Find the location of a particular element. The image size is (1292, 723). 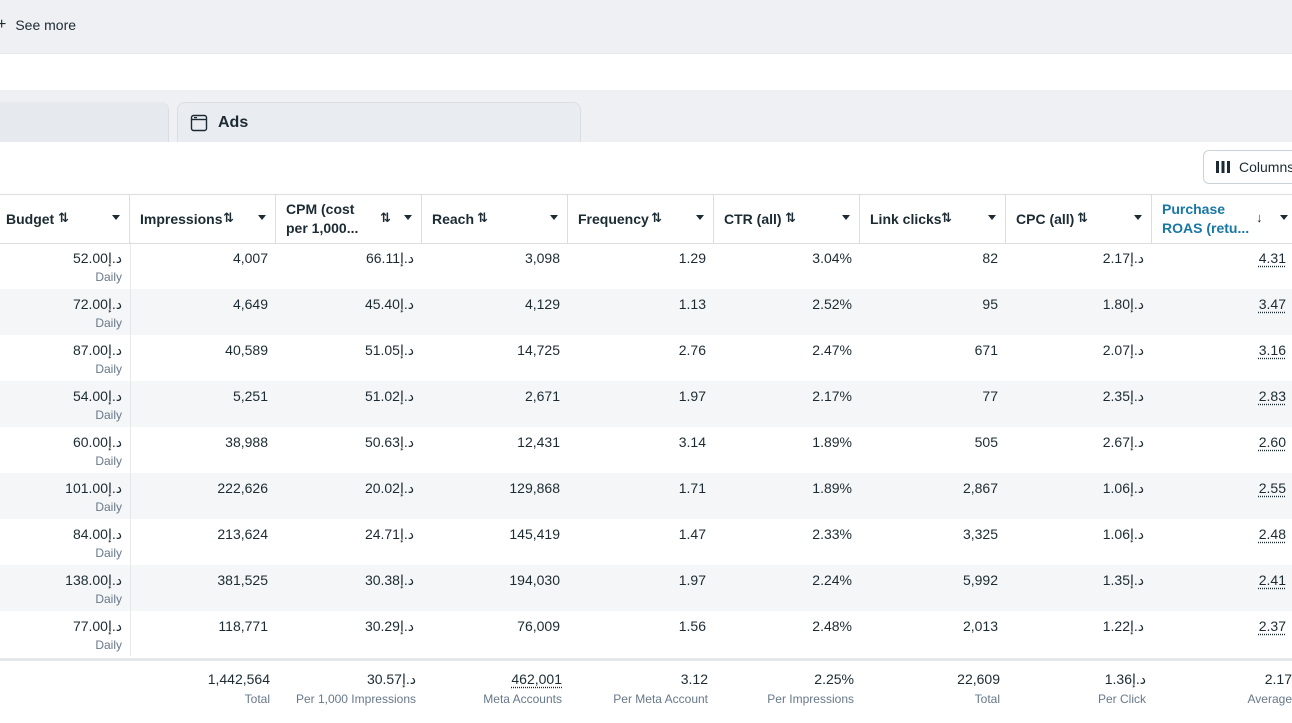

cpc-value: د.إ2.35 is located at coordinates (1123, 396).